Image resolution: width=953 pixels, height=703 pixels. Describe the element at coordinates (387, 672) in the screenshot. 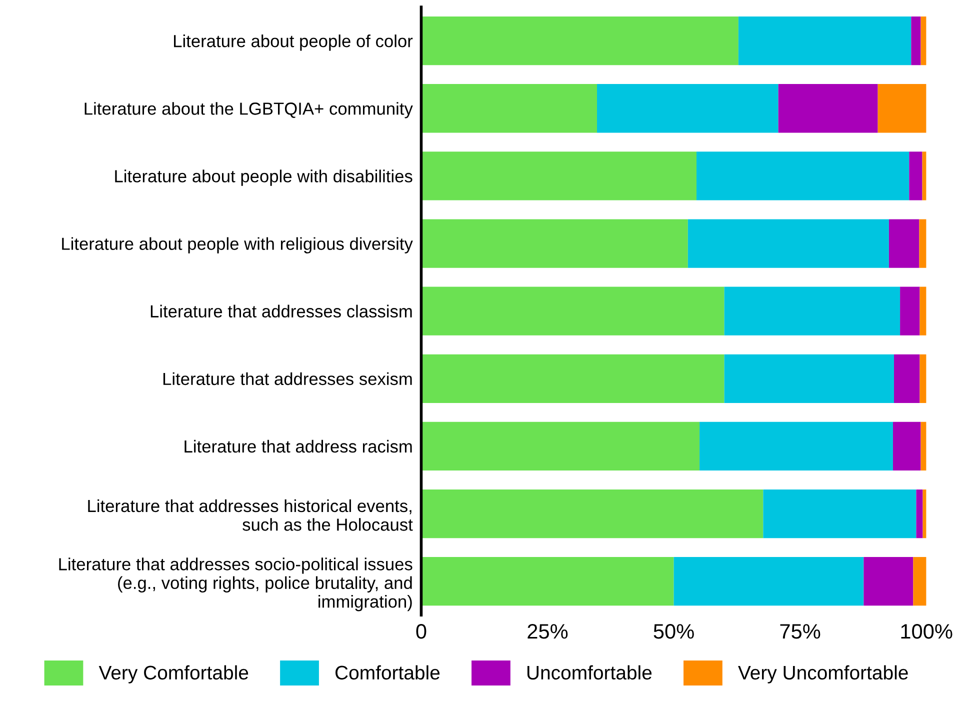

I see `legend-label: Comfortable` at that location.